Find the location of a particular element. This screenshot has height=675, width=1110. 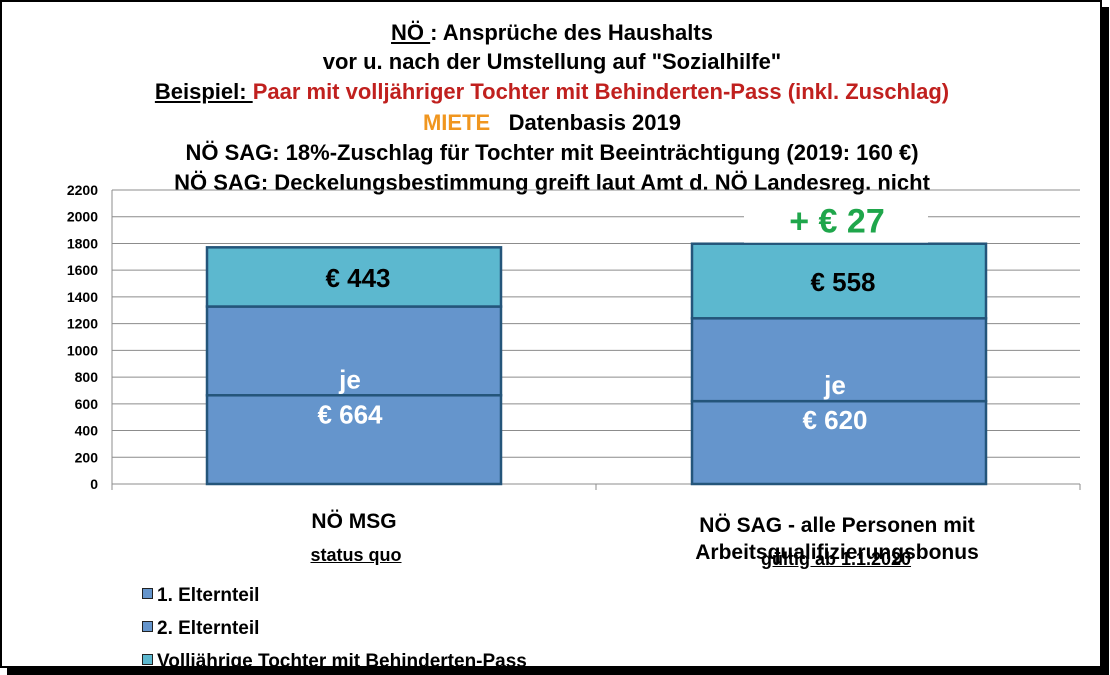

data-label: € 620 is located at coordinates (834, 420).